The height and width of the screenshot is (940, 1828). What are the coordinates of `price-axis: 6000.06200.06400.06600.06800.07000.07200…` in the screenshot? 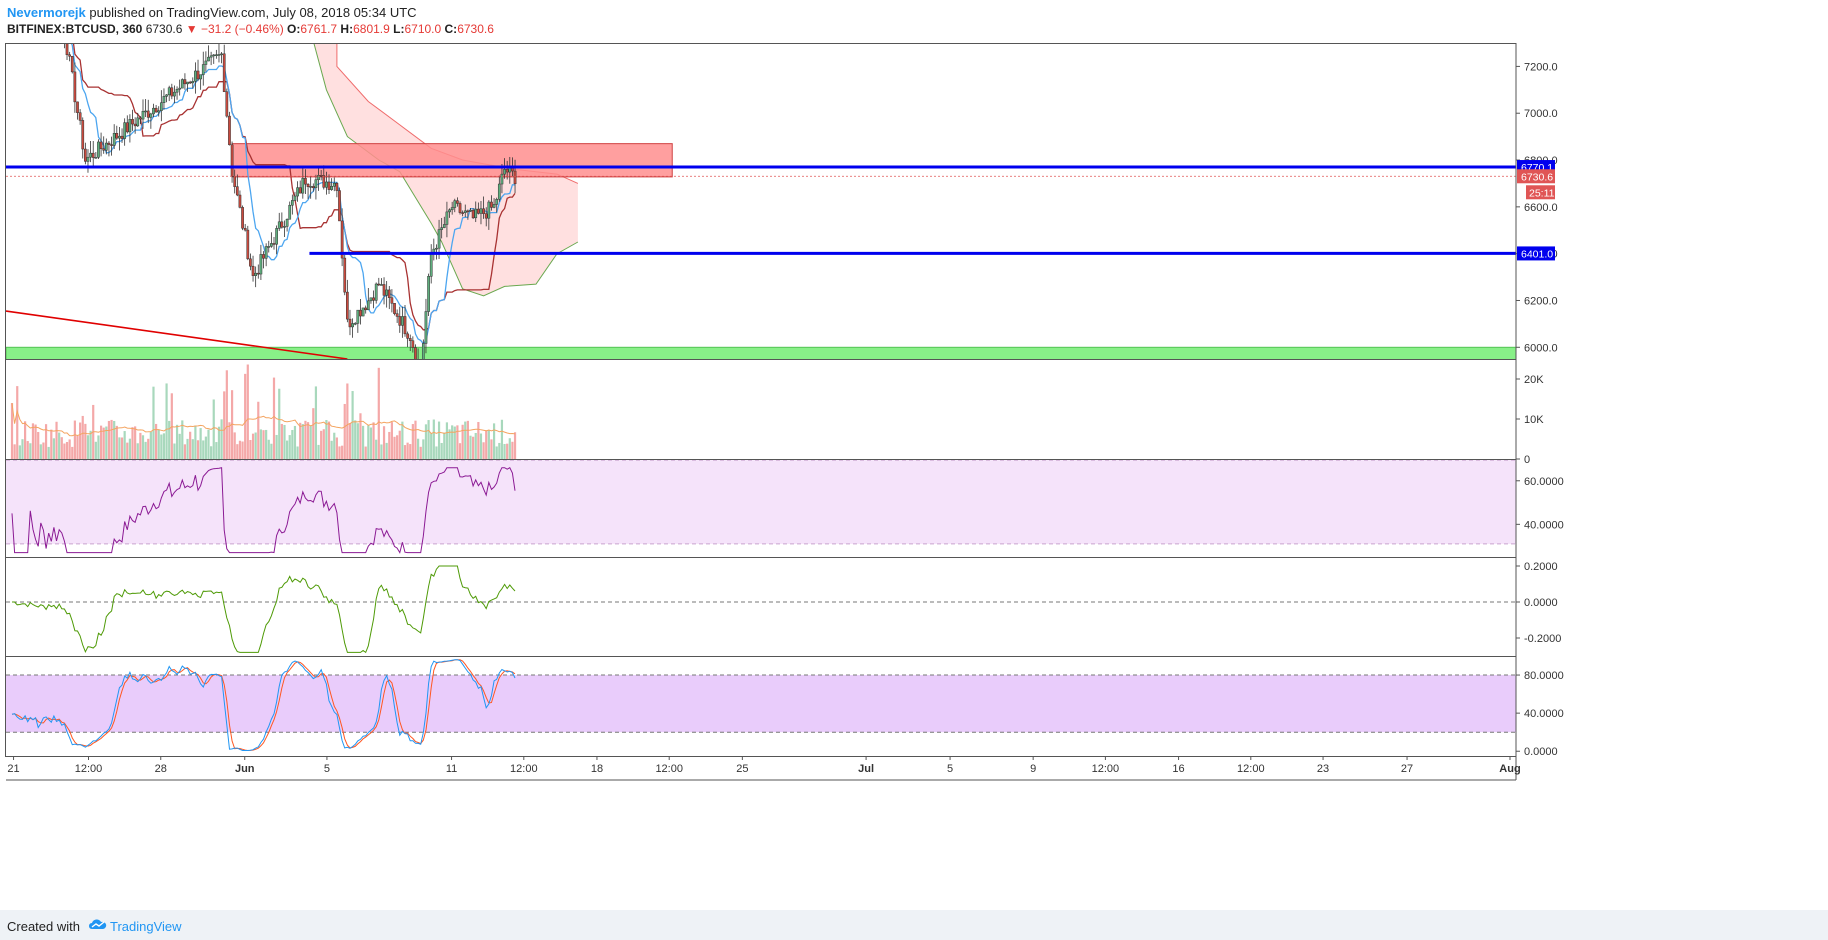 It's located at (1540, 409).